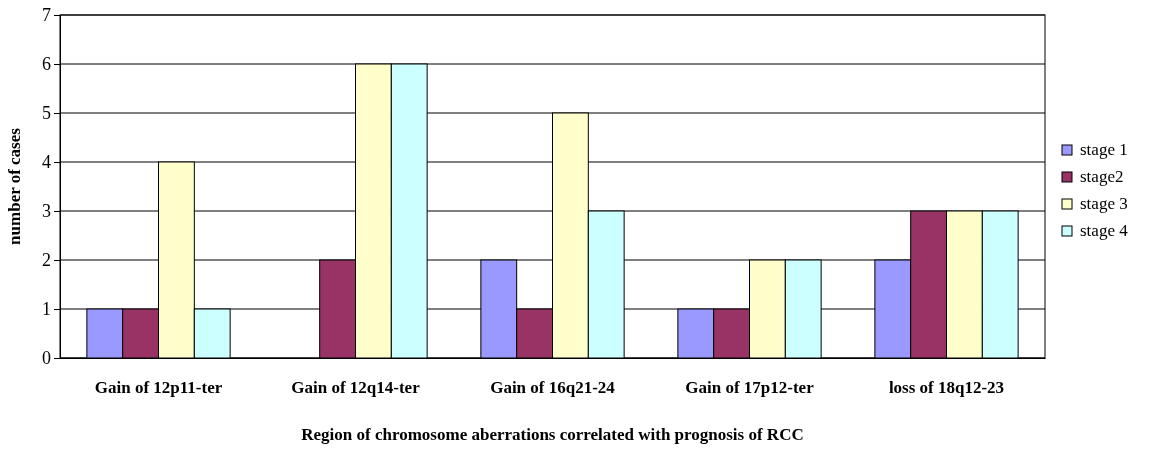 The height and width of the screenshot is (452, 1162). What do you see at coordinates (1102, 176) in the screenshot?
I see `legend-label: stage2` at bounding box center [1102, 176].